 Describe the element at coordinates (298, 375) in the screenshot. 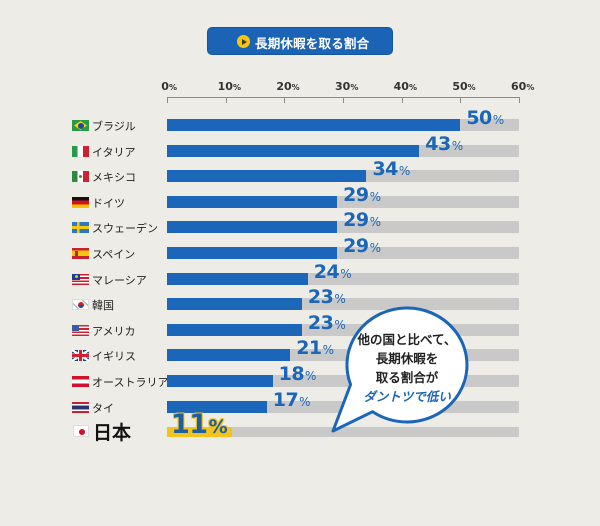

I see `value-label: 18%` at that location.